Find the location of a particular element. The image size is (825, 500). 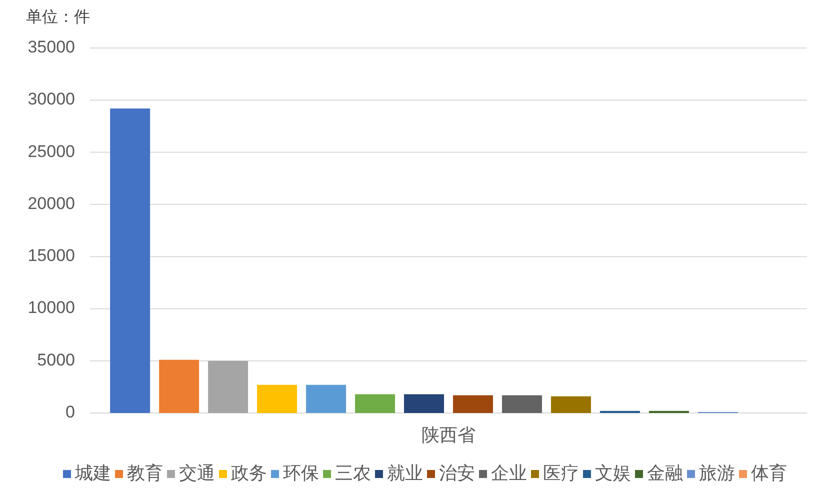

ylabel: 单位：件 is located at coordinates (58, 17).